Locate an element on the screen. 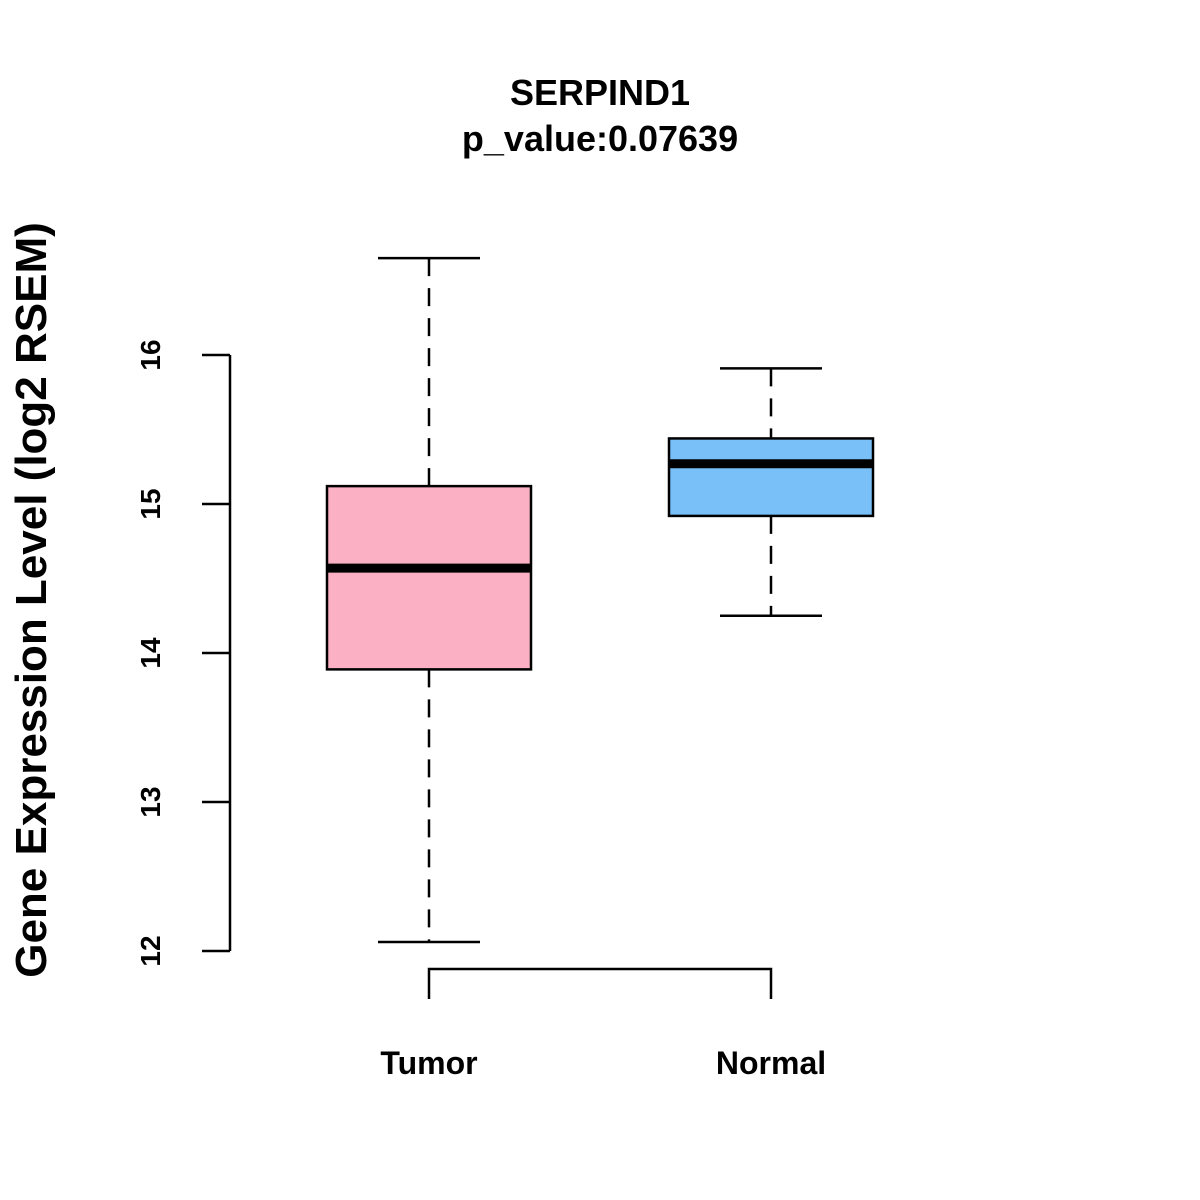 The height and width of the screenshot is (1200, 1200). bracket-line is located at coordinates (600, 983).